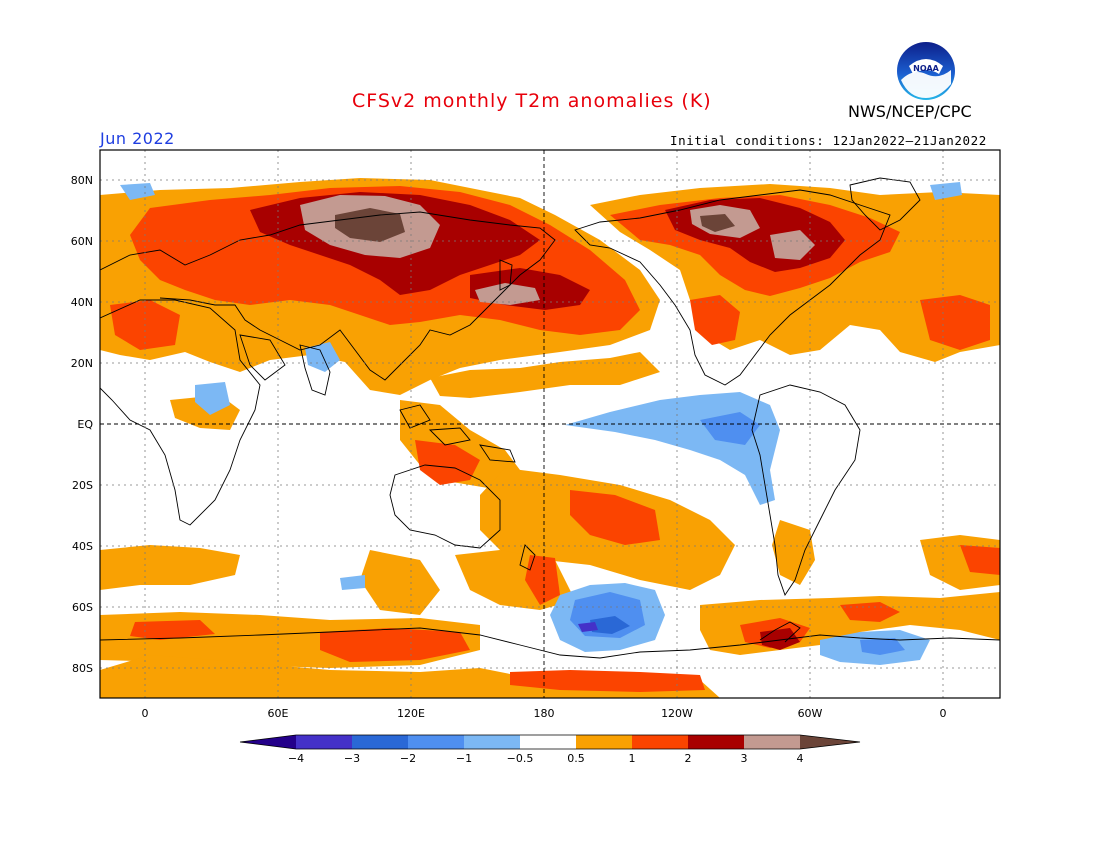 The height and width of the screenshot is (850, 1100). Describe the element at coordinates (82, 241) in the screenshot. I see `lat-label: 60N` at that location.